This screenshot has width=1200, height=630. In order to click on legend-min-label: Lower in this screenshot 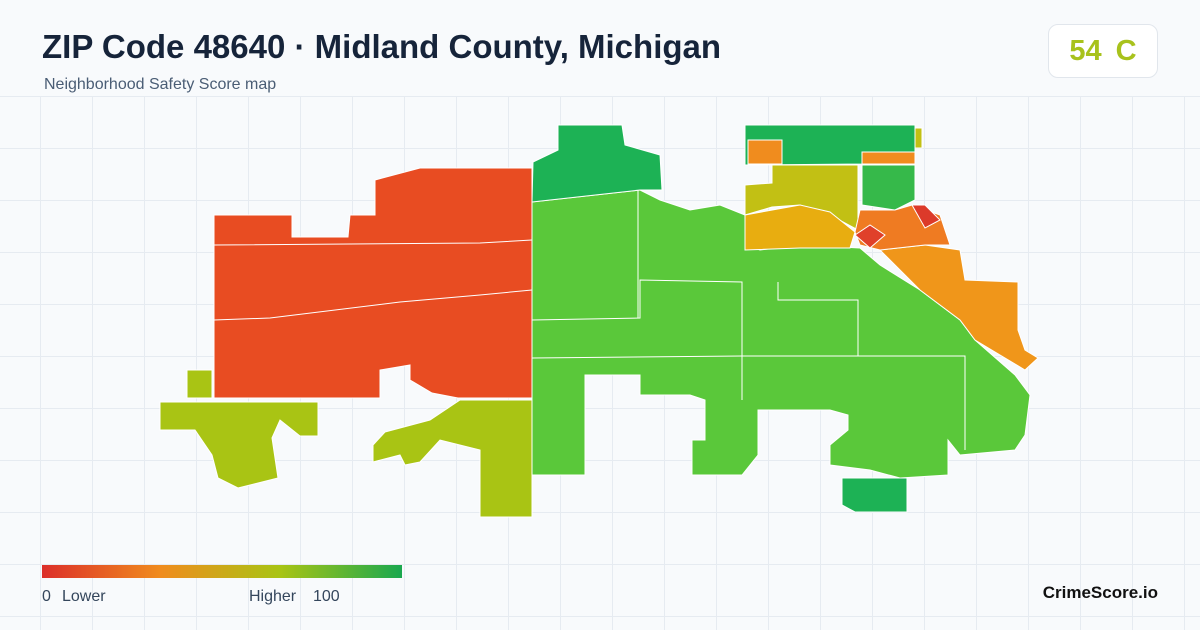, I will do `click(84, 596)`.